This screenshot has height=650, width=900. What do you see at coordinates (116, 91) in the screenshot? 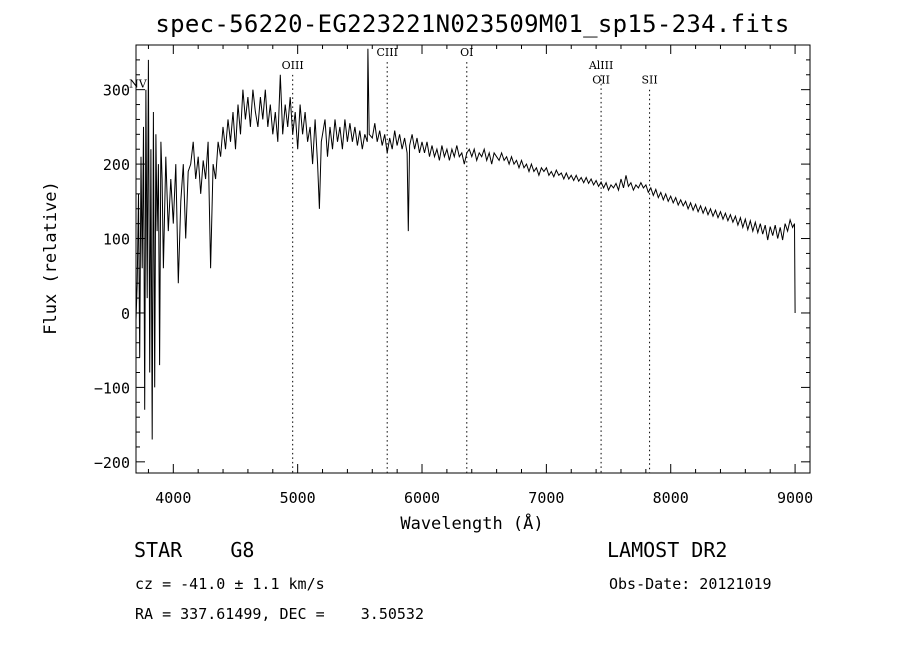
I see `y-tick-label: 300` at bounding box center [116, 91].